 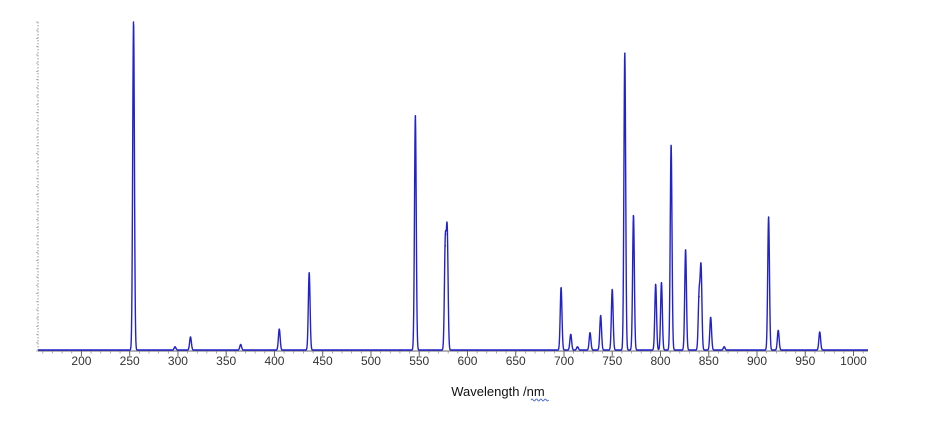 I want to click on x-tick-label: 900, so click(x=757, y=361).